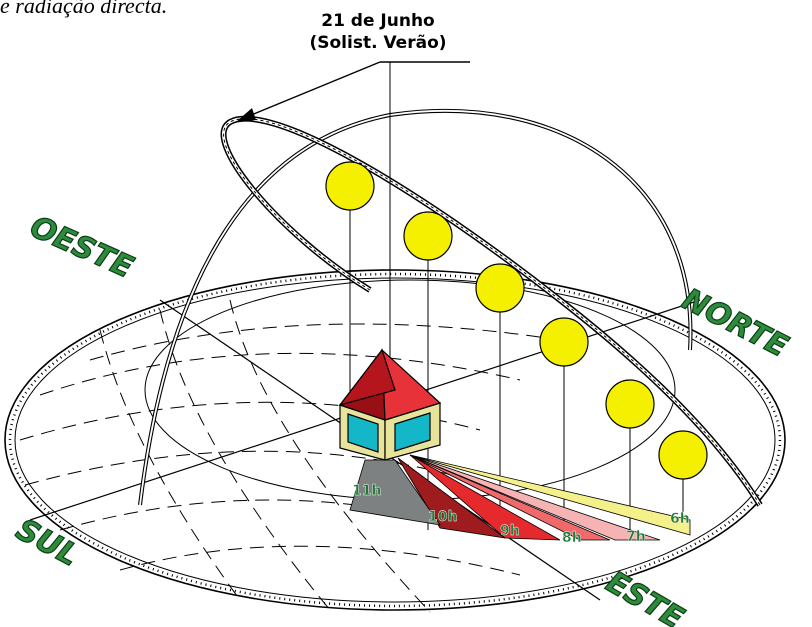 The width and height of the screenshot is (812, 627). What do you see at coordinates (412, 432) in the screenshot?
I see `window-right` at bounding box center [412, 432].